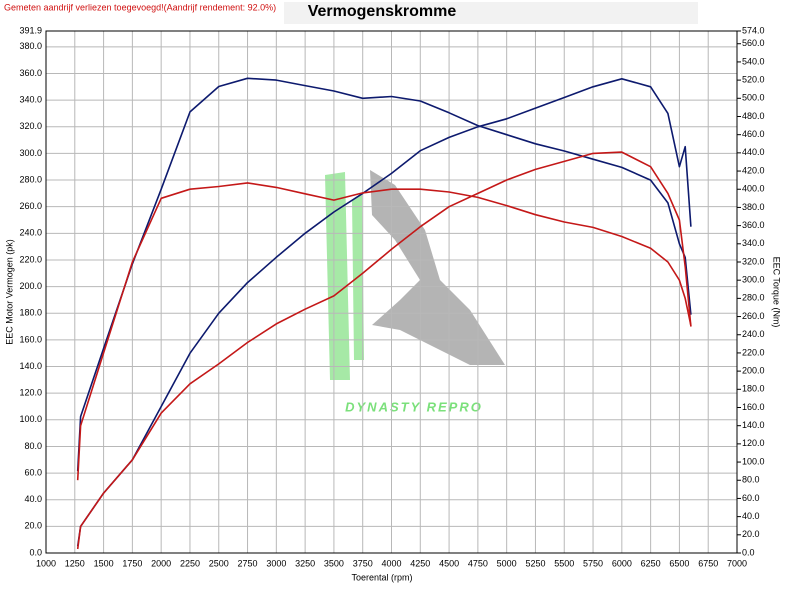  I want to click on y-tick-label: 380.0, so click(30, 46).